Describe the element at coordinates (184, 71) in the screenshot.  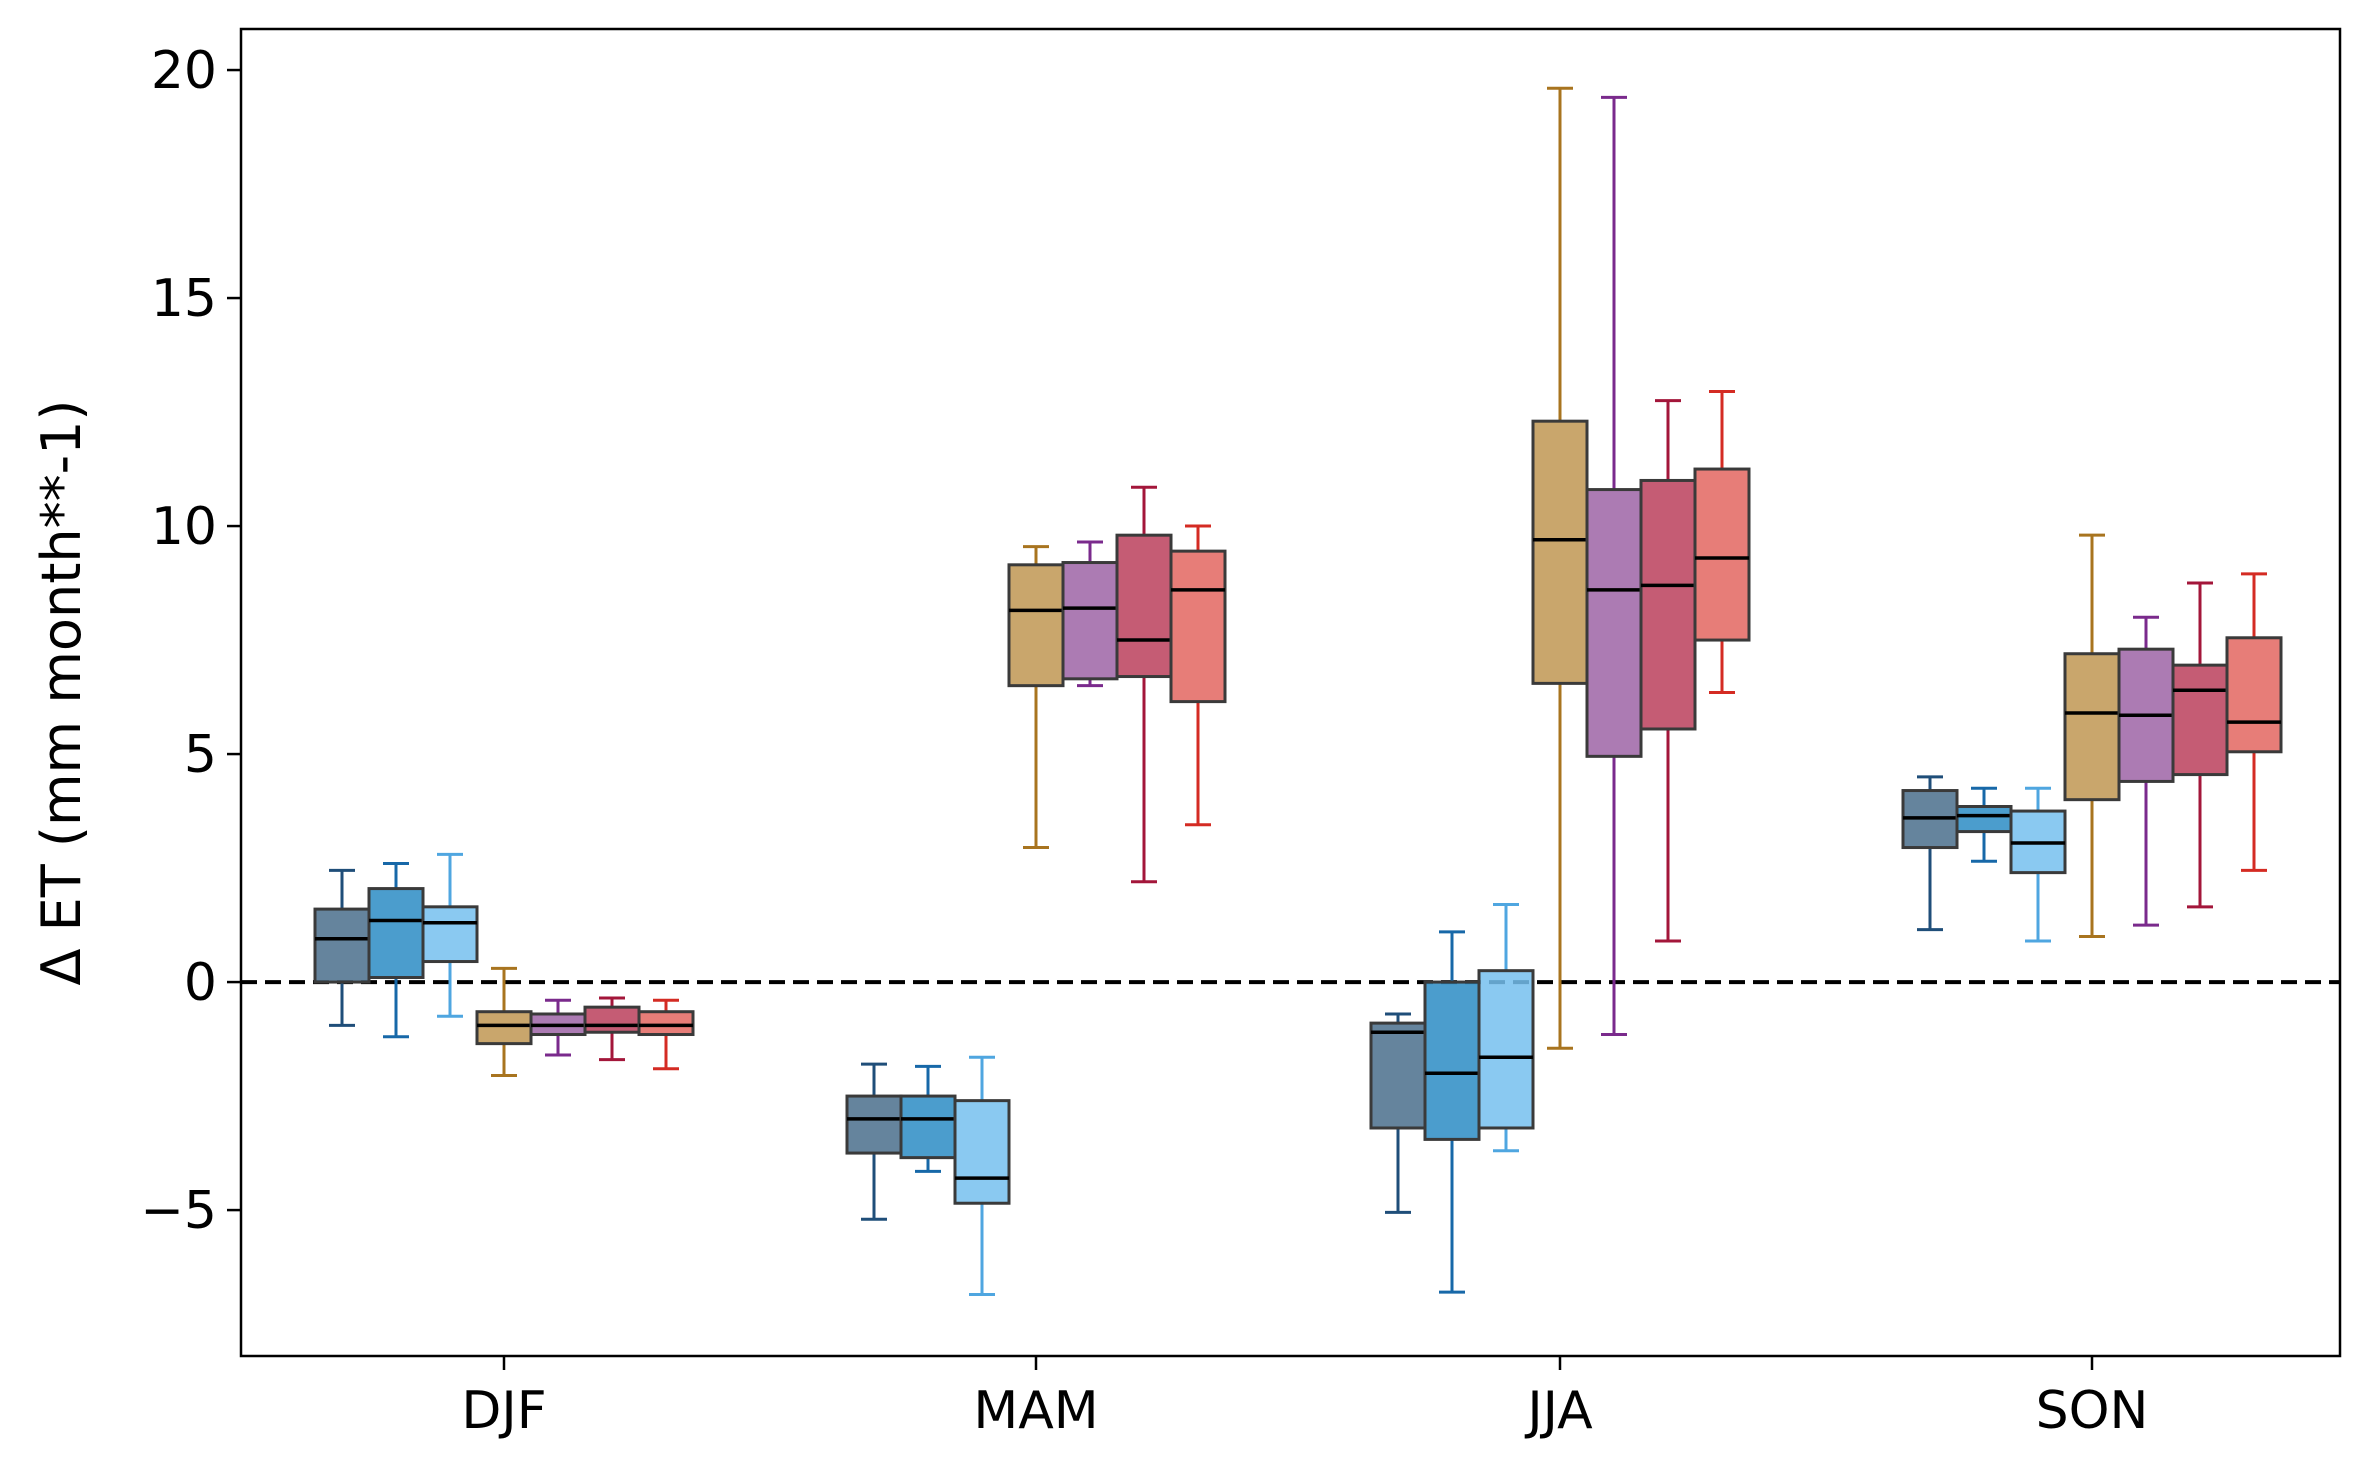
I see `y-tick-label: 20` at that location.